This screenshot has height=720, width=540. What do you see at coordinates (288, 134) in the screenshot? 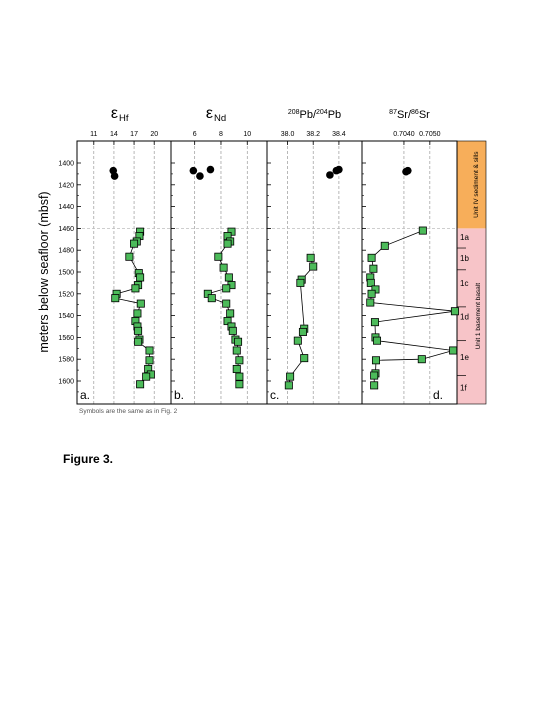
I see `x-tick-label: 38.0` at bounding box center [288, 134].